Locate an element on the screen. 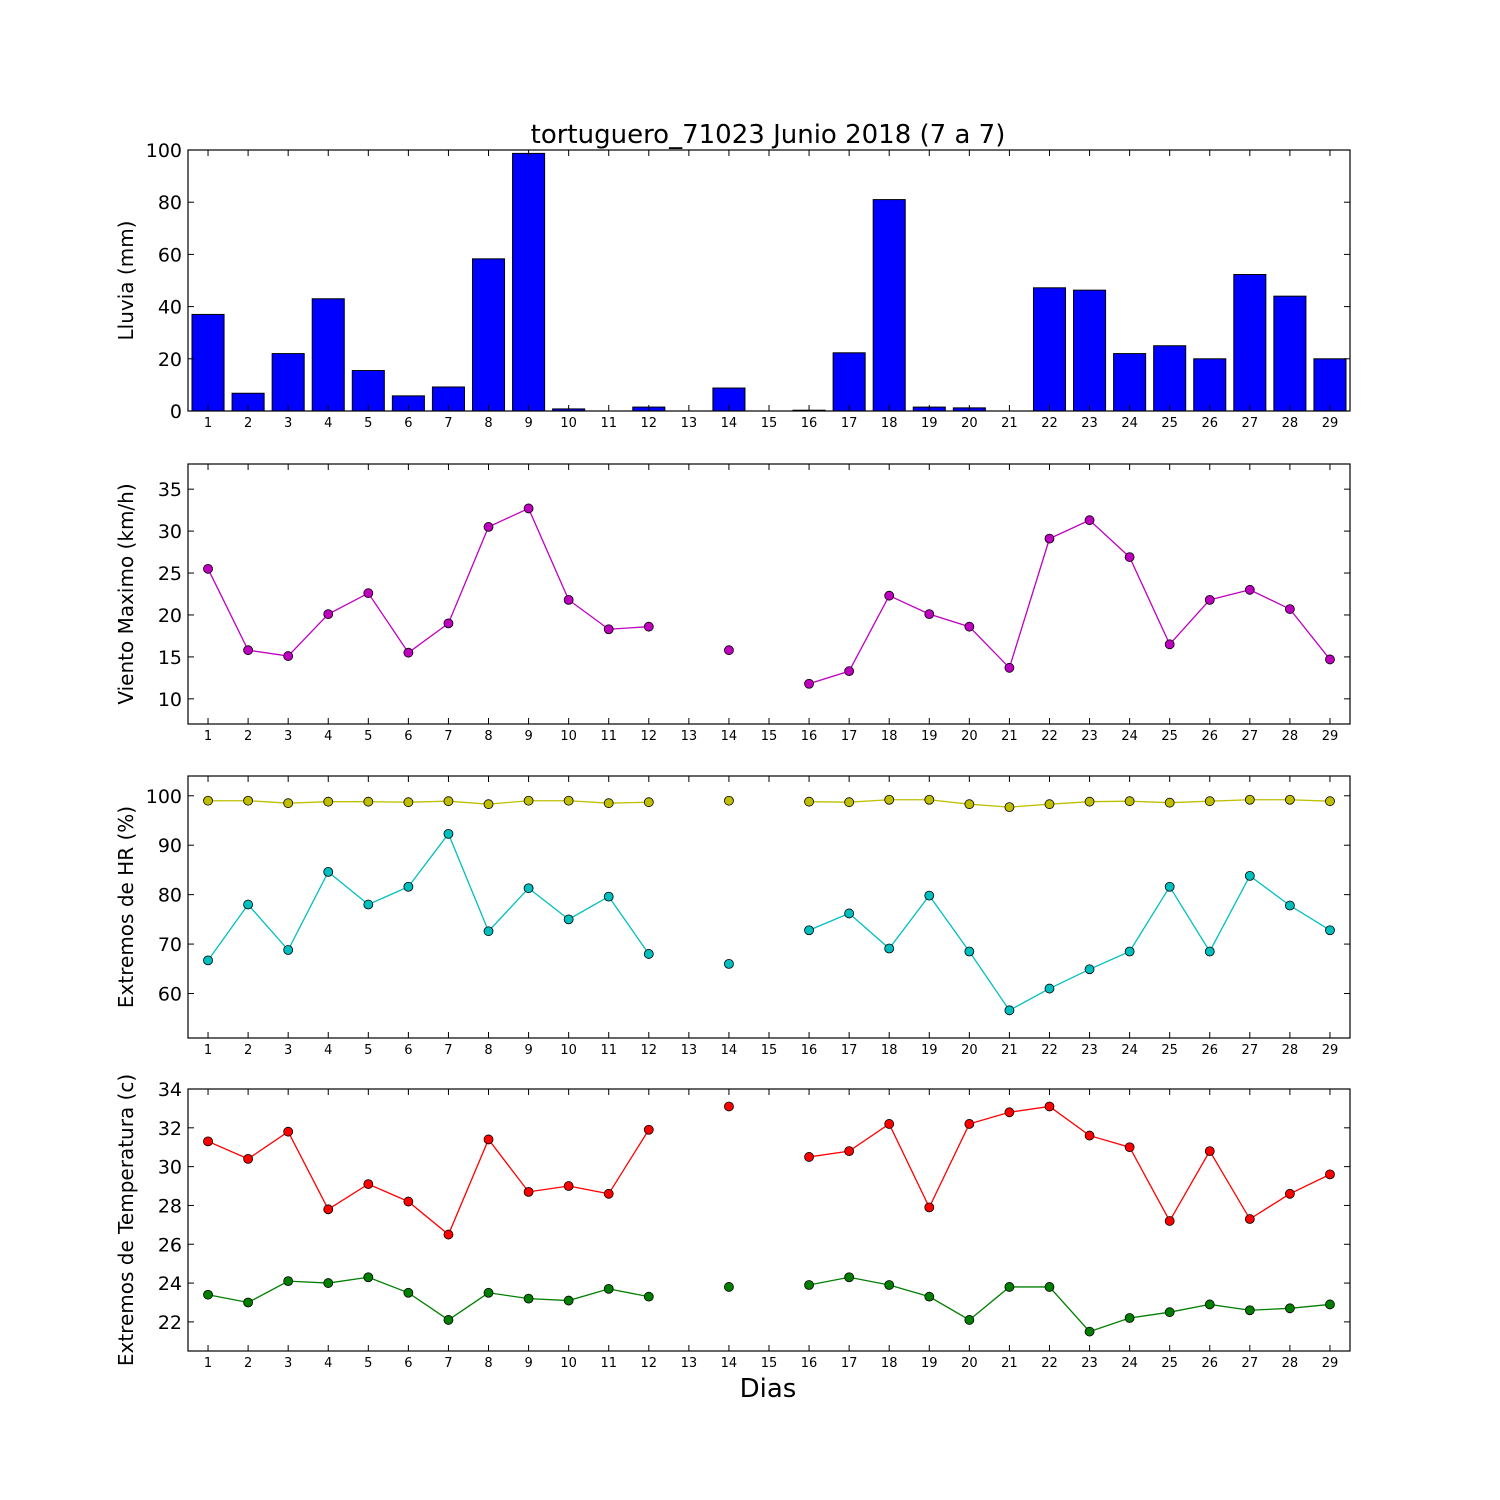 The height and width of the screenshot is (1500, 1500). ytick-label: 24 is located at coordinates (170, 1284).